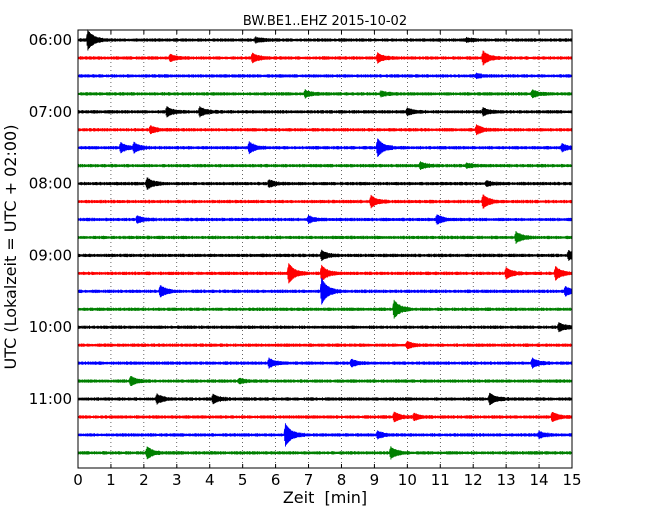 The width and height of the screenshot is (650, 525). What do you see at coordinates (111, 480) in the screenshot?
I see `x-tick-label-1: 1` at bounding box center [111, 480].